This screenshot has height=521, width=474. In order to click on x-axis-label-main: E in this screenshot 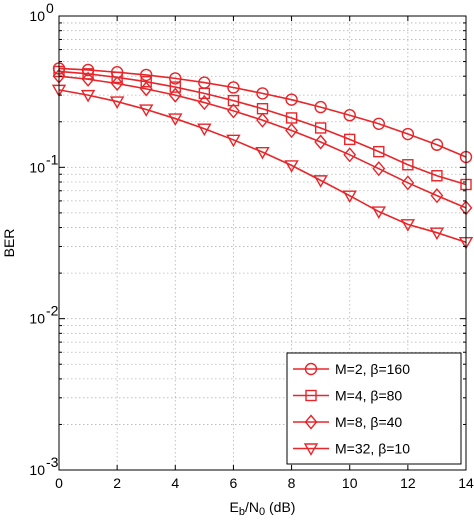, I will do `click(234, 507)`.